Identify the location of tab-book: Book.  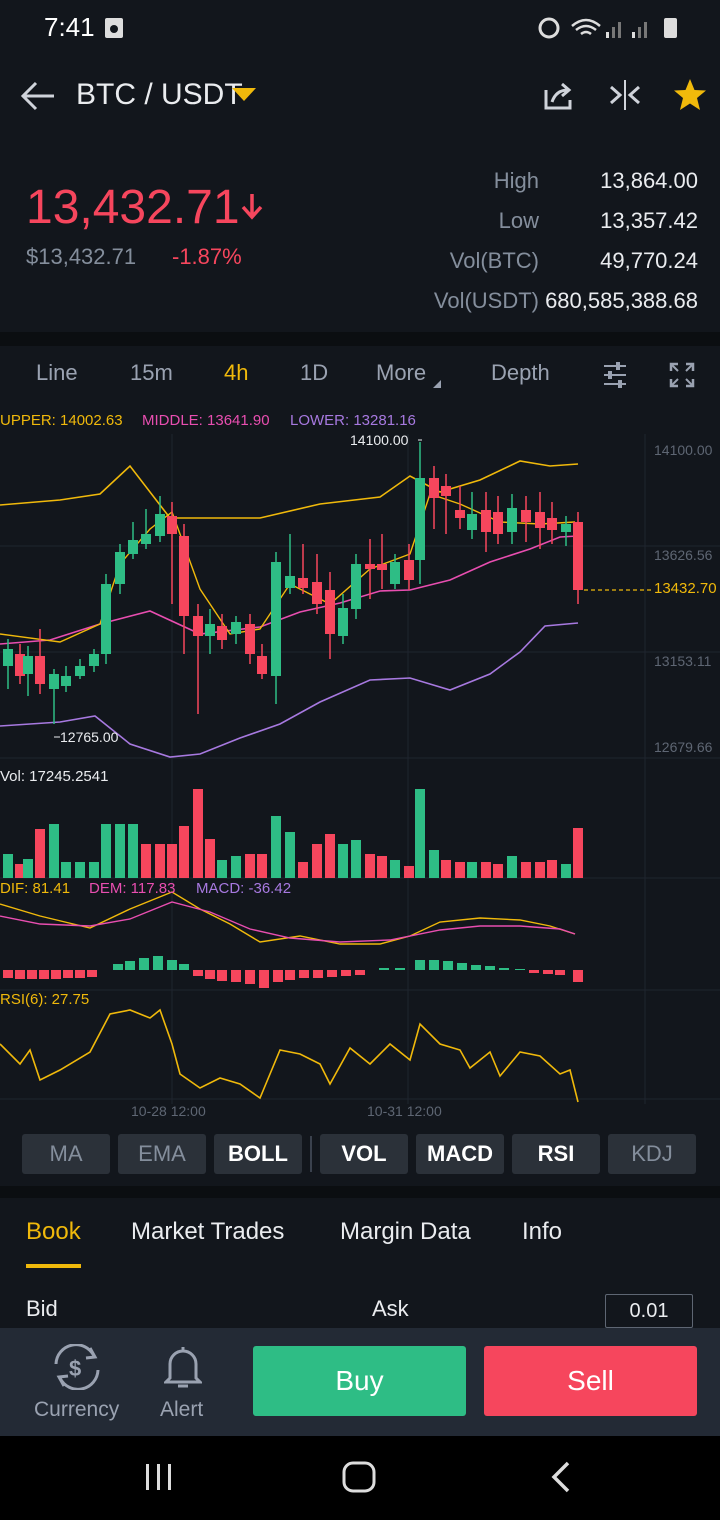
(53, 1231).